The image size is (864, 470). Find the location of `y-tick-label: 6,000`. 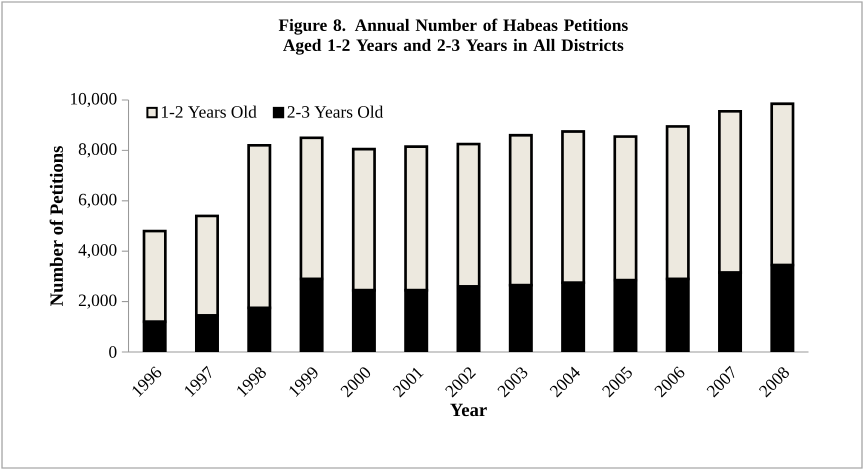

y-tick-label: 6,000 is located at coordinates (97, 201).